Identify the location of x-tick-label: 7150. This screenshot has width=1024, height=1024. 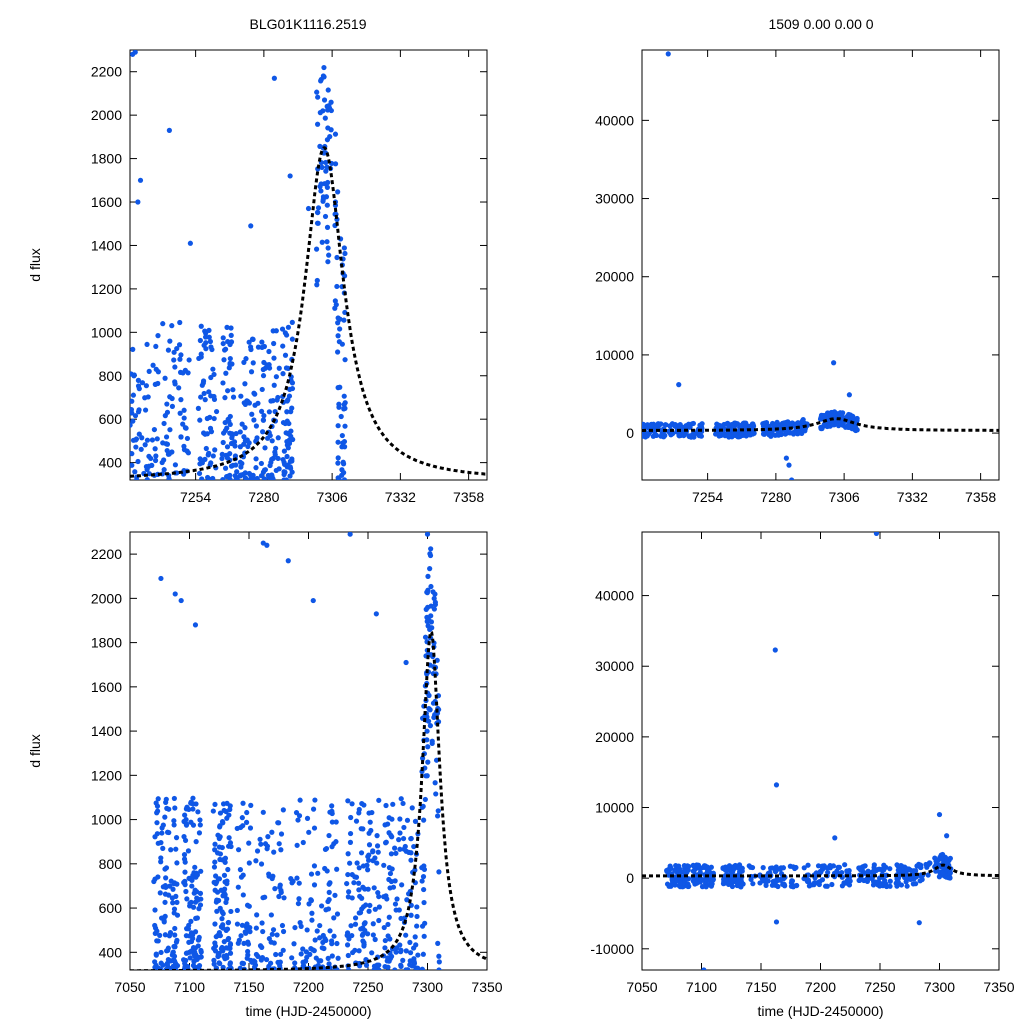
(760, 987).